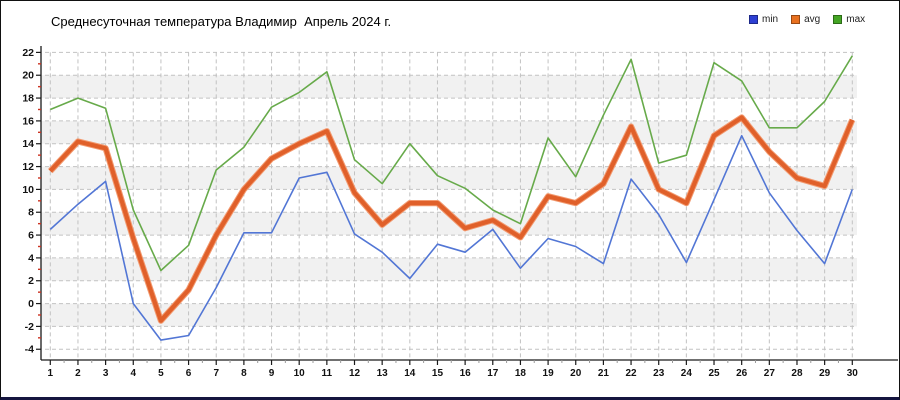  What do you see at coordinates (770, 19) in the screenshot?
I see `legend-label-min: min` at bounding box center [770, 19].